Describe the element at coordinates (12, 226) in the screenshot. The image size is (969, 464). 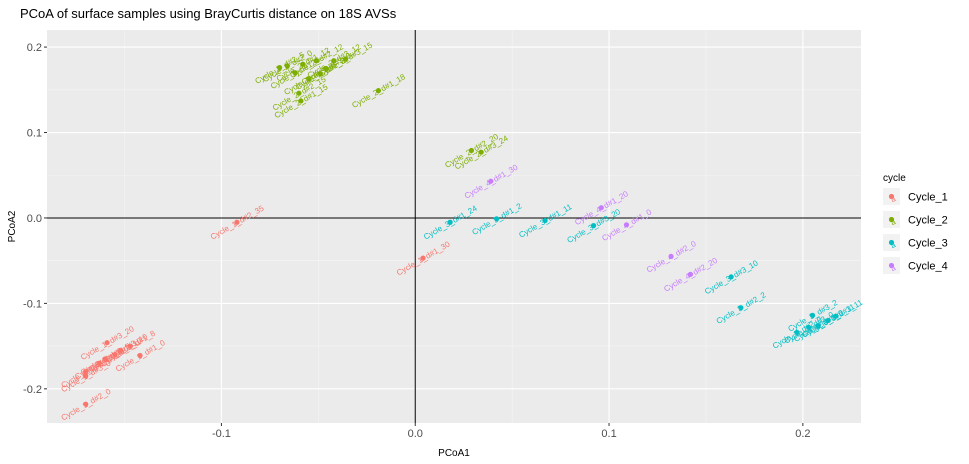
I see `y-axis-title: PCoA2` at that location.